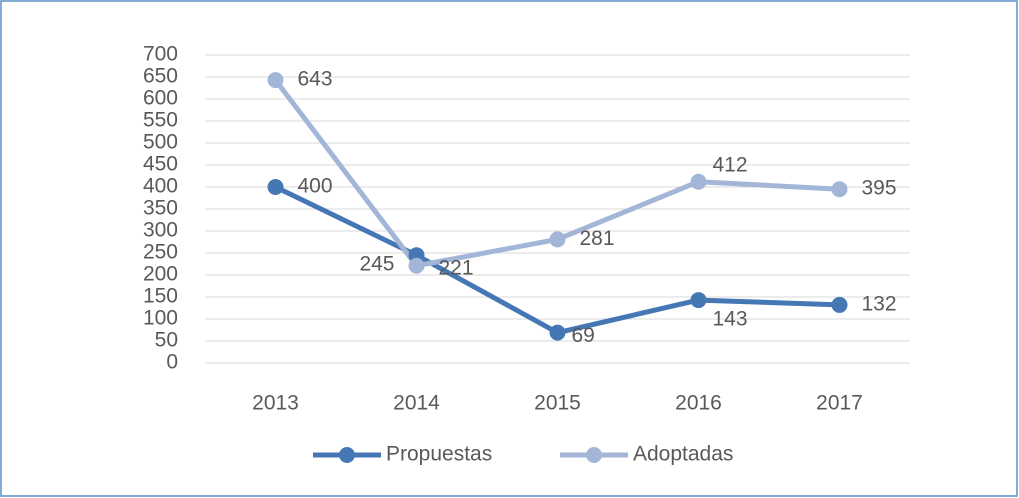 The height and width of the screenshot is (498, 1019). Describe the element at coordinates (730, 164) in the screenshot. I see `data-label: 412` at that location.